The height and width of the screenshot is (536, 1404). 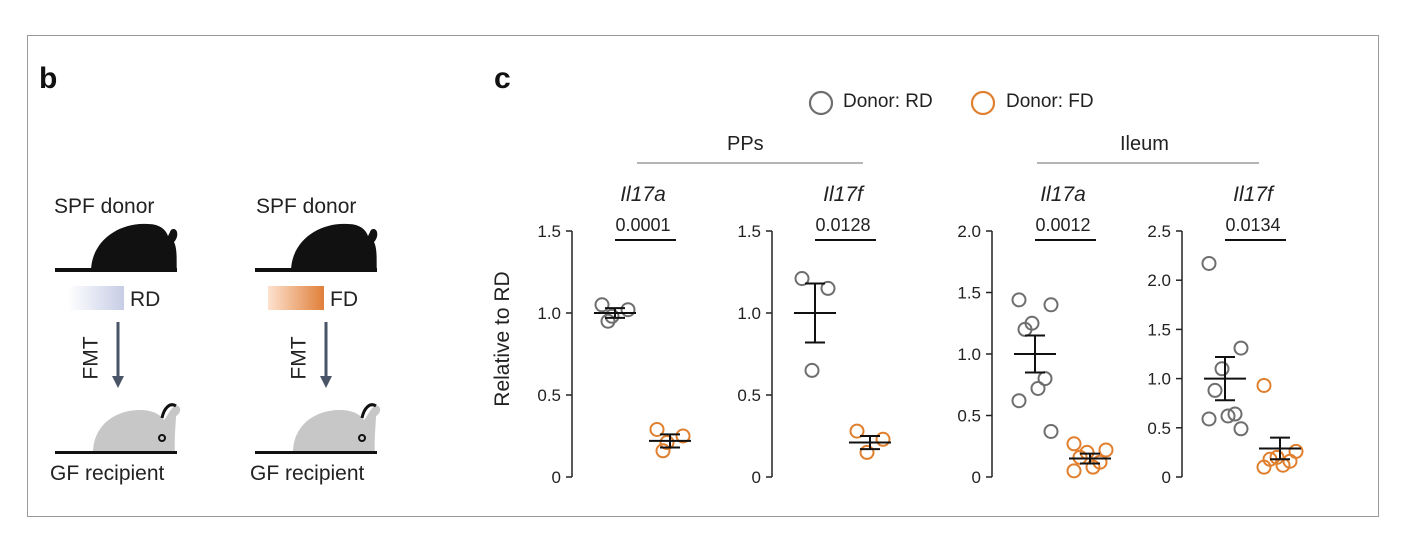 I want to click on chart-pps-il17a: Il17a 0.0001 0 0.5 1.0 1.5, so click(x=614, y=335).